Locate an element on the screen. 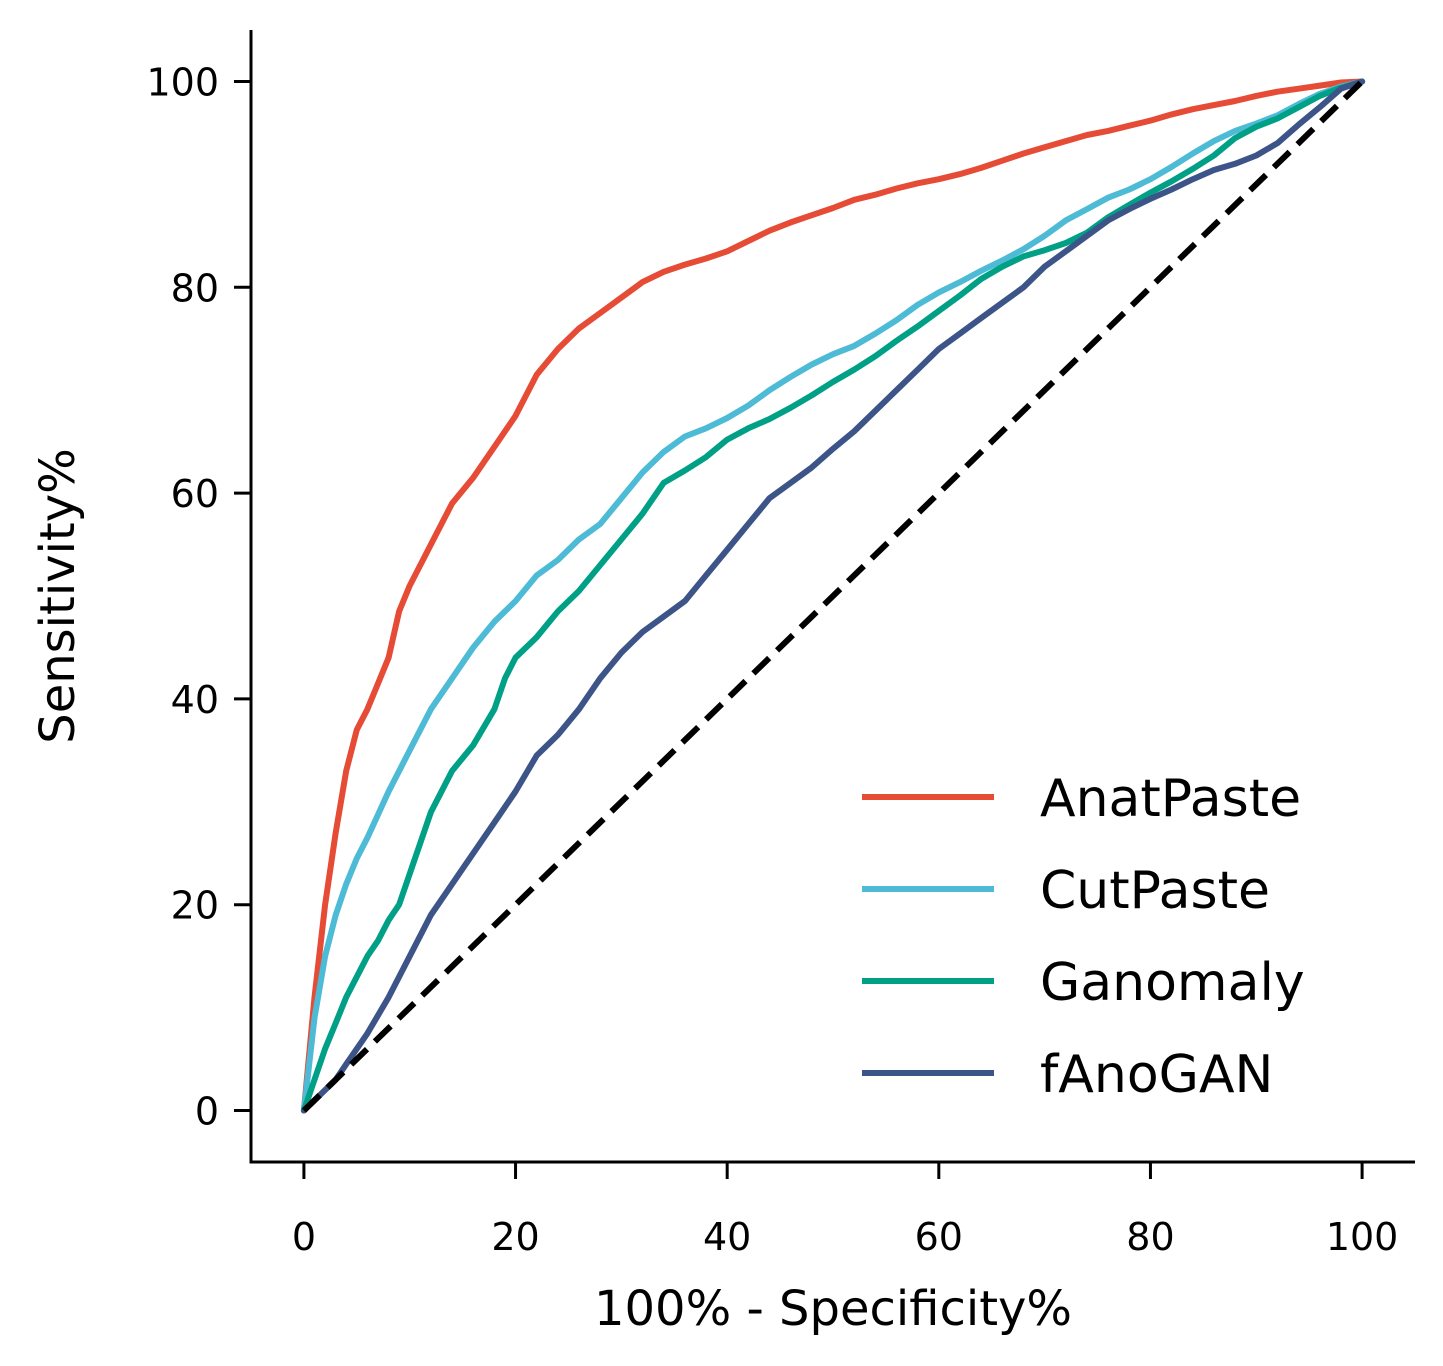 The width and height of the screenshot is (1443, 1366). x-tick-label: 60 is located at coordinates (939, 1237).